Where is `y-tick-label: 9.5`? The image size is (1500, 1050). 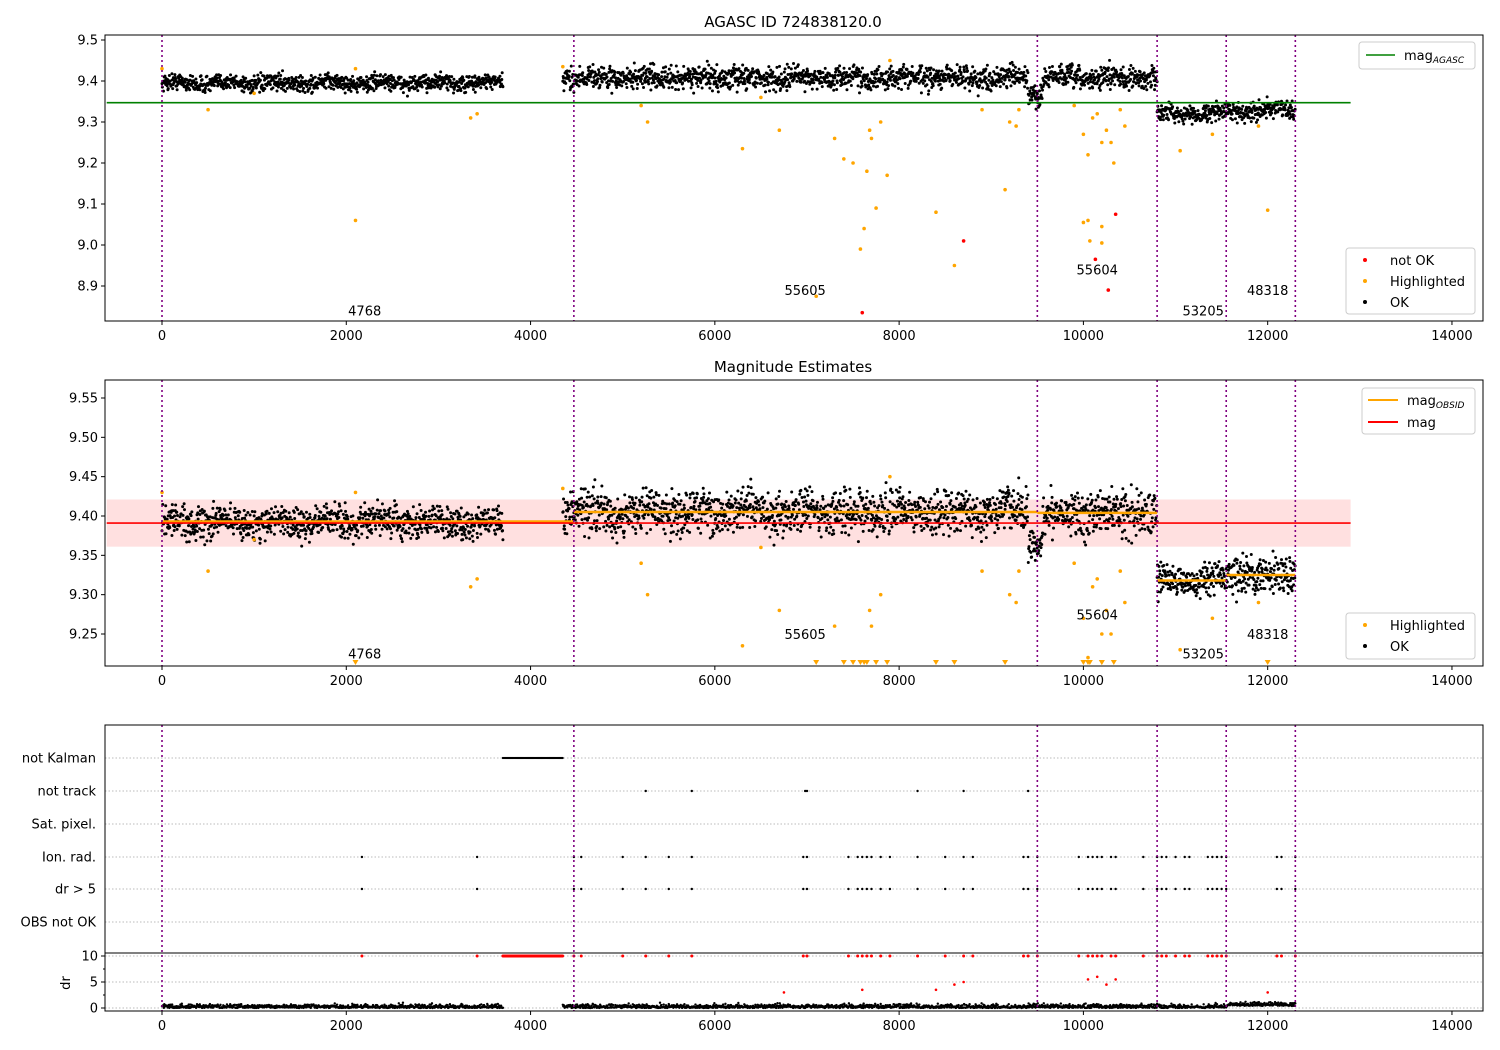
y-tick-label: 9.5 is located at coordinates (87, 41).